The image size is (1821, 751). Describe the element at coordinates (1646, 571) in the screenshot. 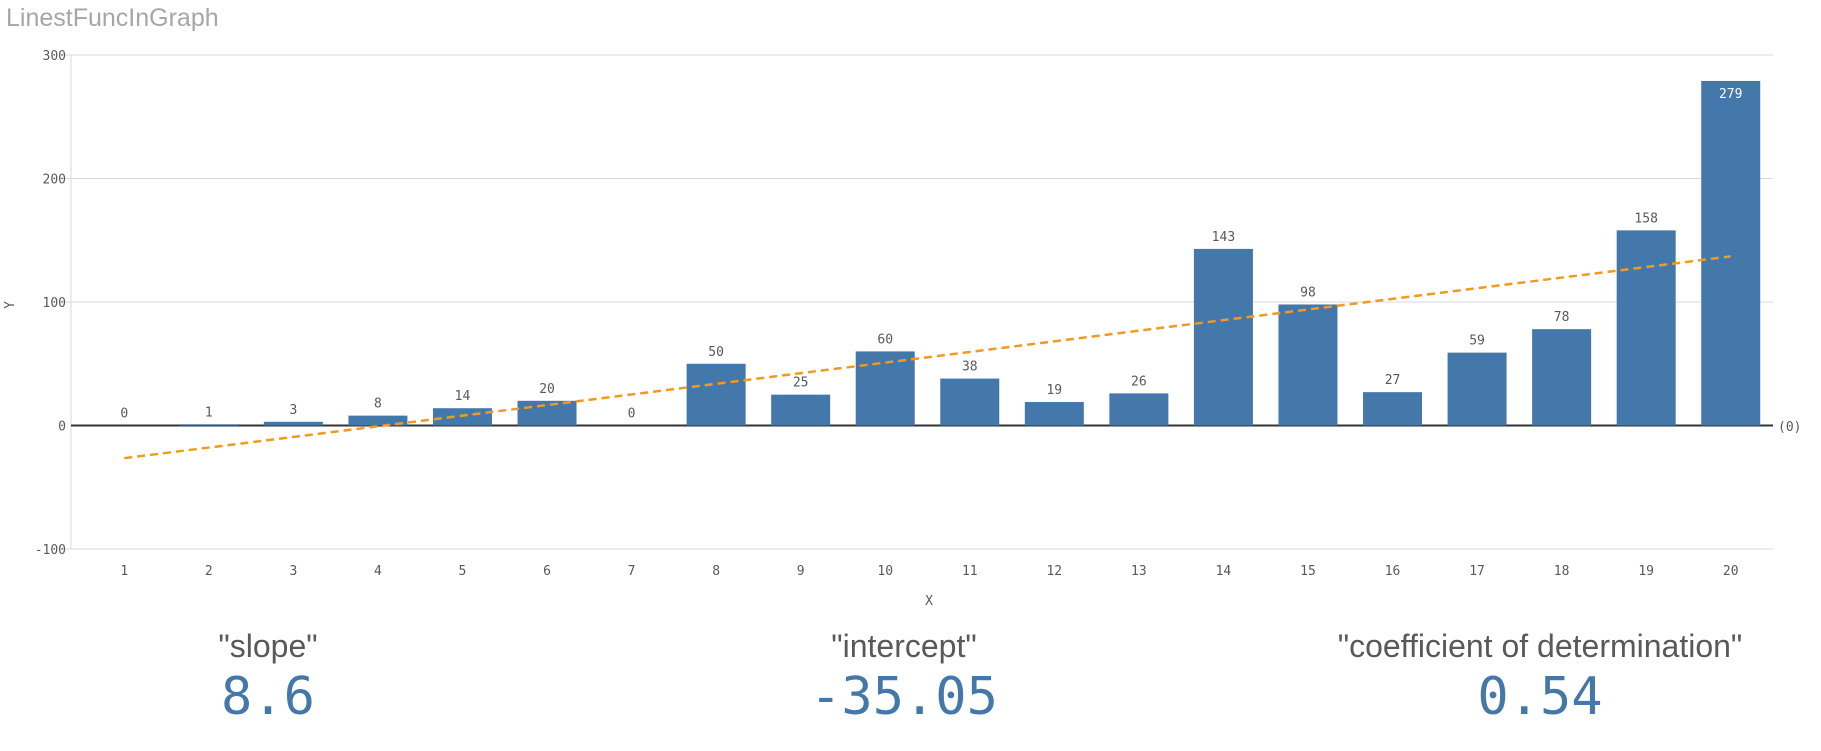

I see `x-tick-label: 19` at that location.